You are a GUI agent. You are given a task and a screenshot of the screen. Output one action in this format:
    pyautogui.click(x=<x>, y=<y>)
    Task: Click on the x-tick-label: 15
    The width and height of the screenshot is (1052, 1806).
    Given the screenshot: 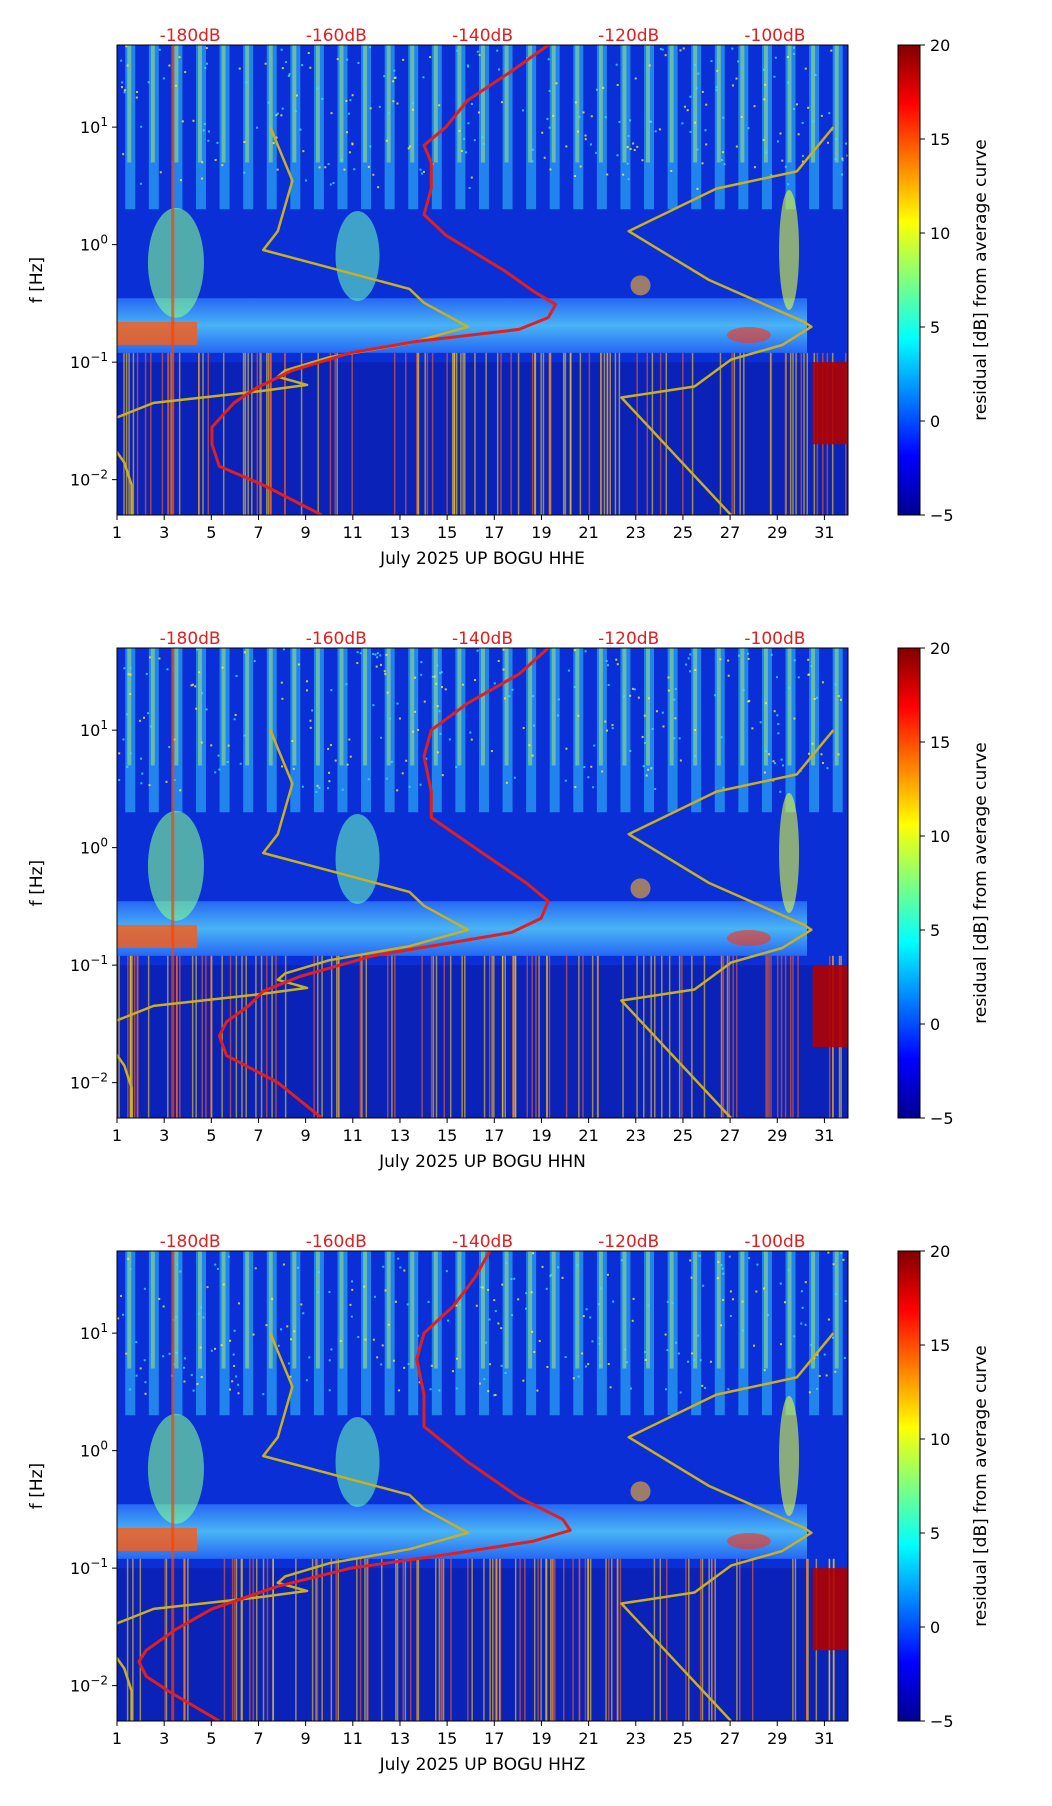 What is the action you would take?
    pyautogui.click(x=447, y=1135)
    